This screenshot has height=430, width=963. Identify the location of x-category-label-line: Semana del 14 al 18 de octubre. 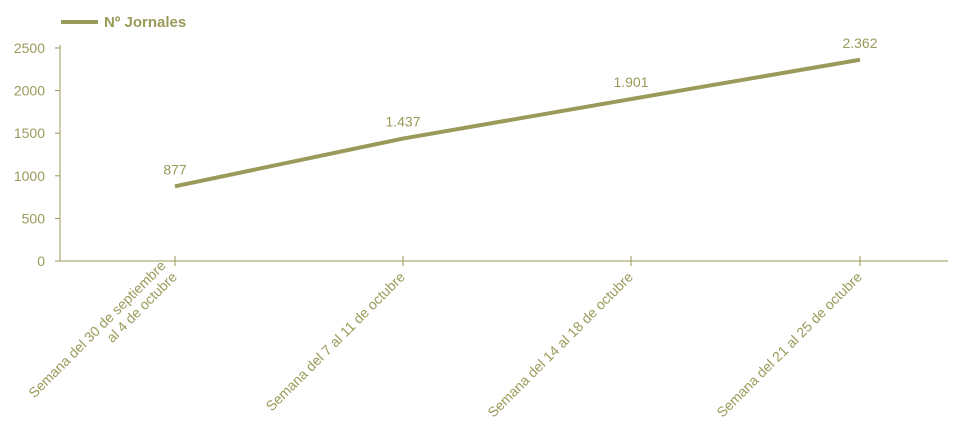
(560, 344).